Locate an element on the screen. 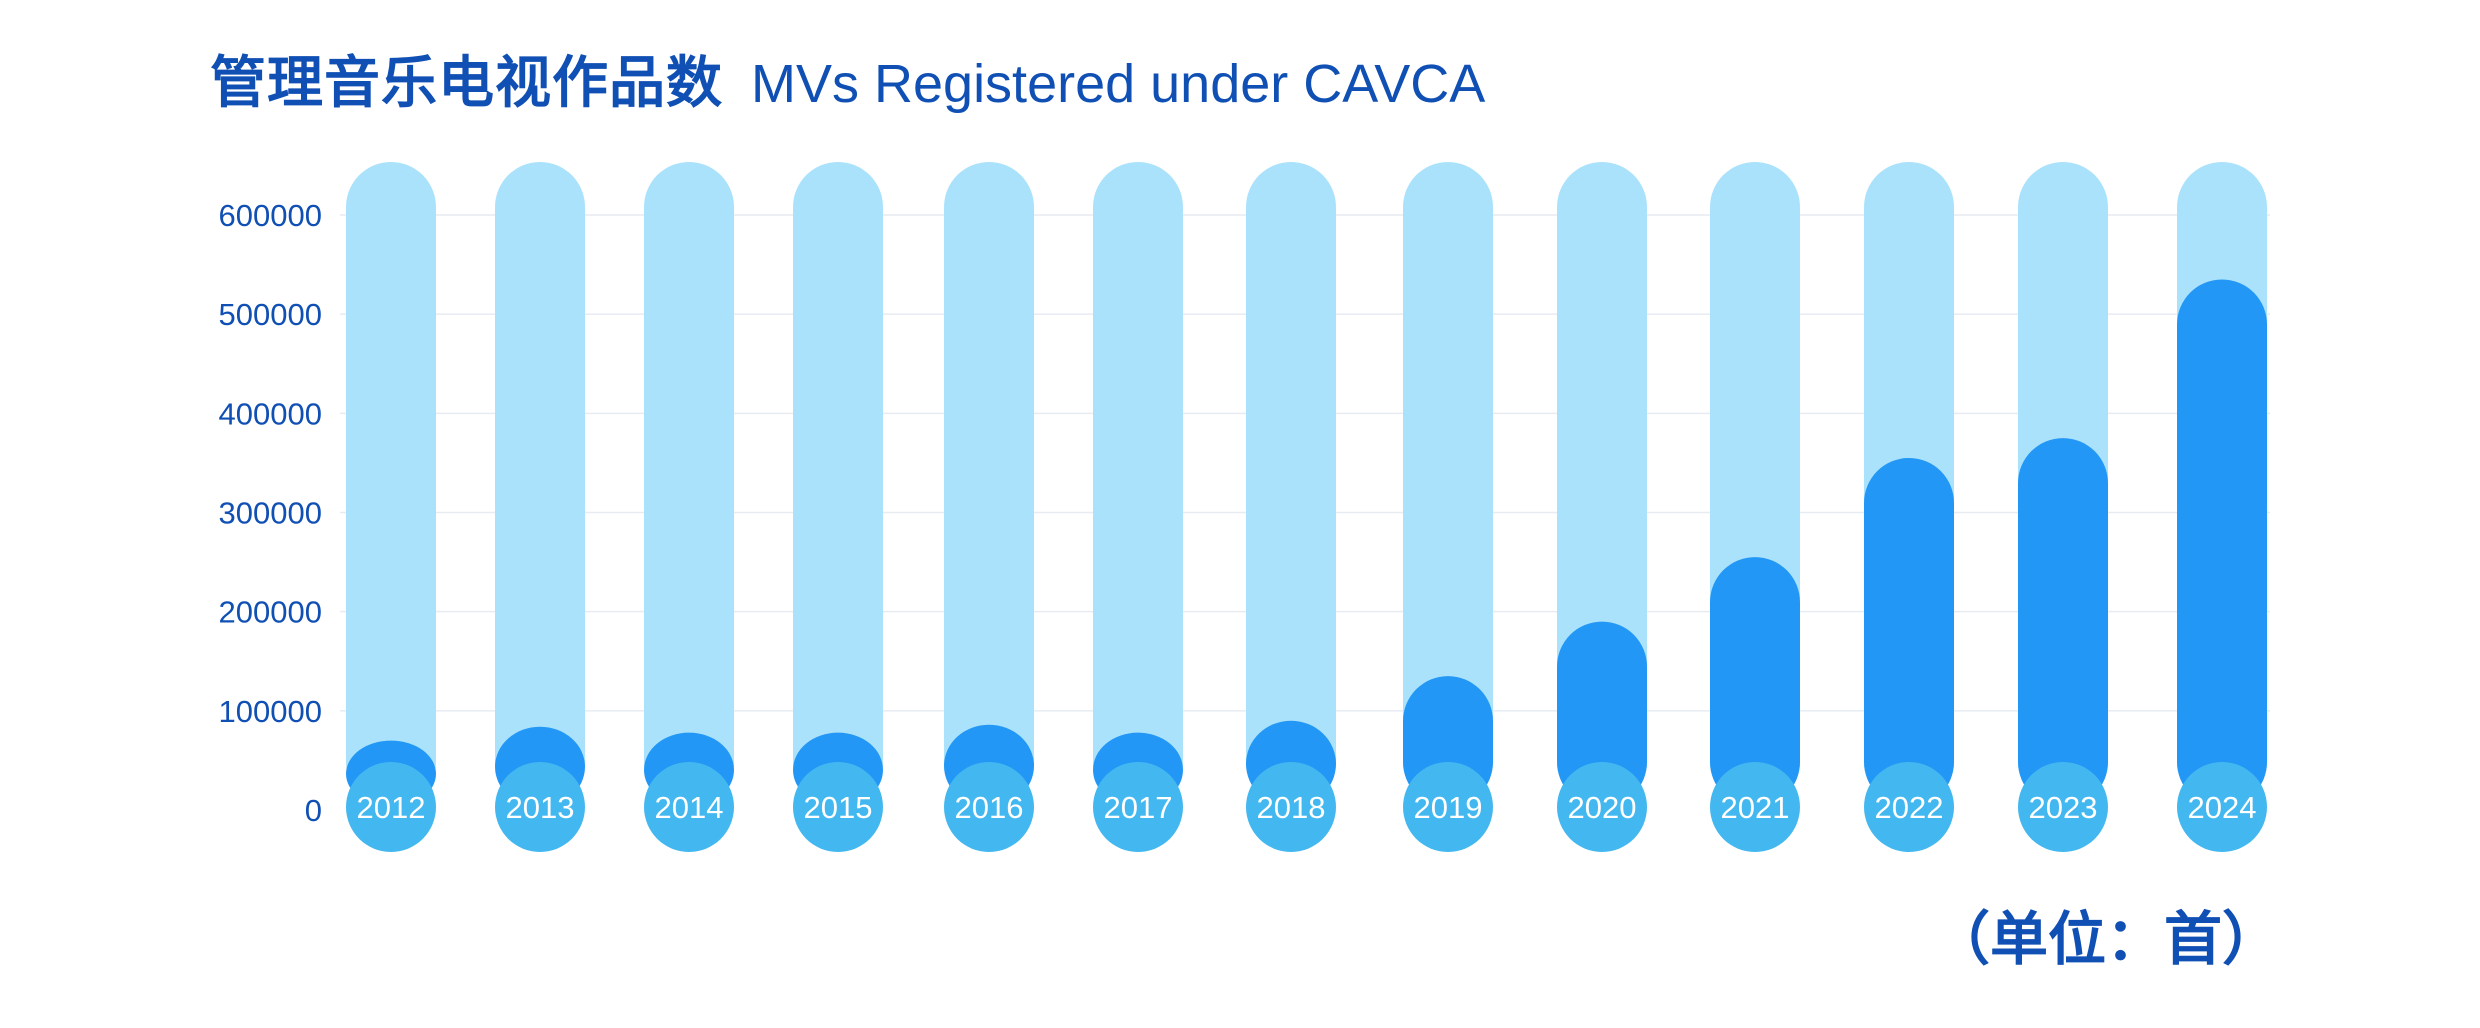 The image size is (2480, 1028). y-tick-label: 0 is located at coordinates (313, 810).